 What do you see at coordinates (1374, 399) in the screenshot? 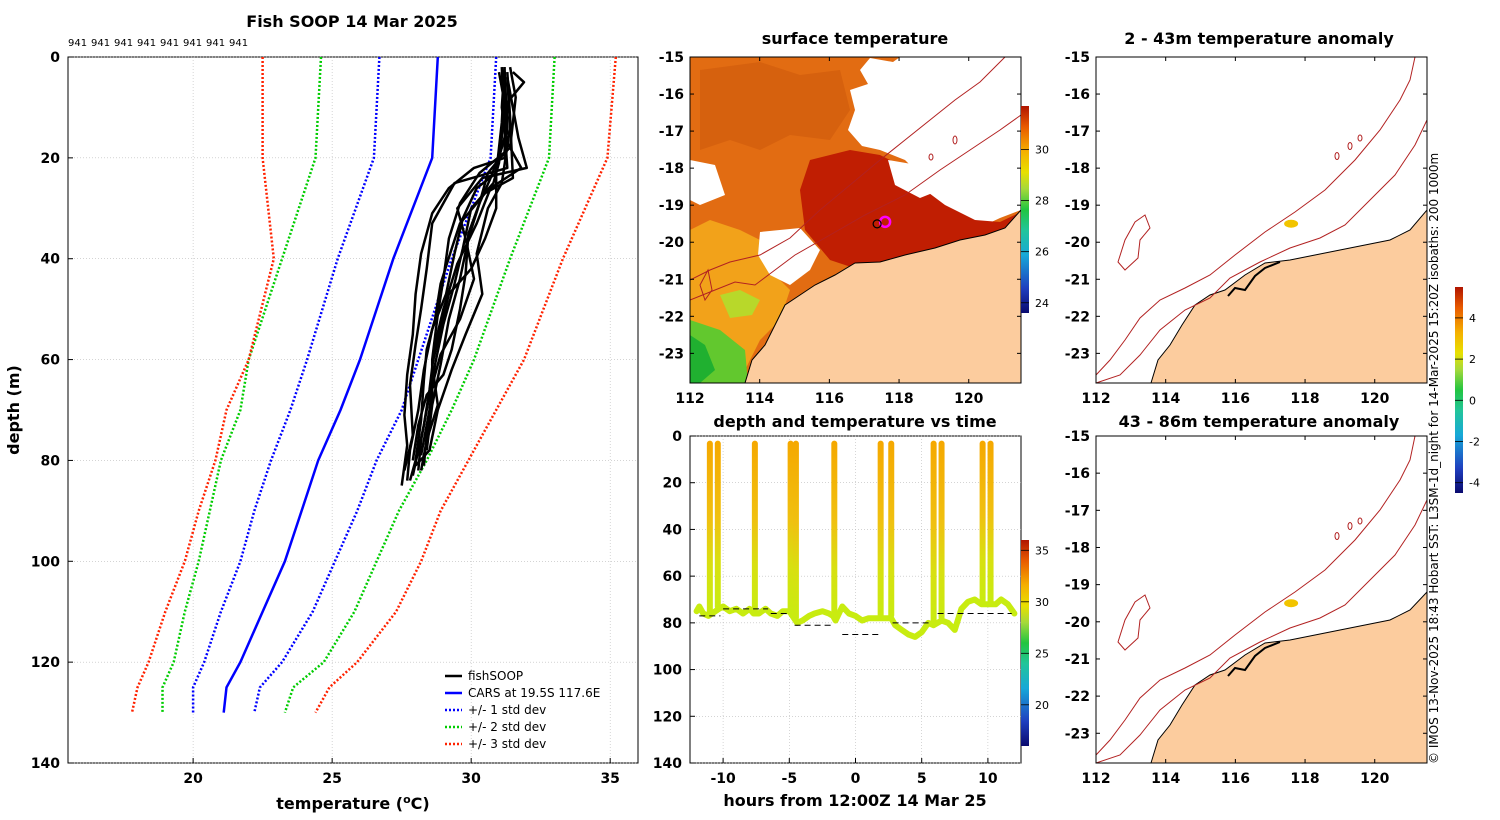
I see `anomaly-upper-xtick-label: 120` at bounding box center [1374, 399].